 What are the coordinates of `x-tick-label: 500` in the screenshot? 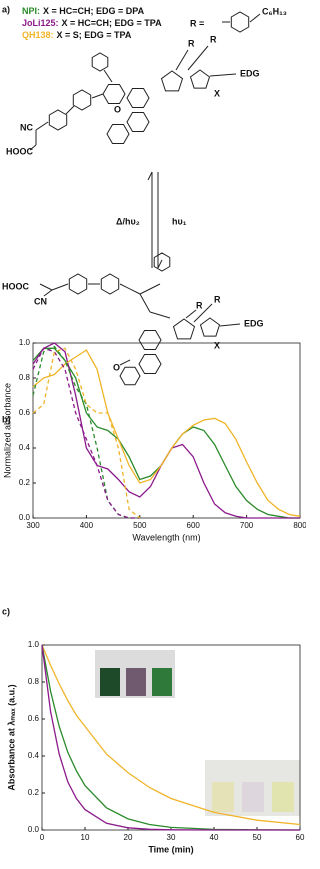 It's located at (140, 525).